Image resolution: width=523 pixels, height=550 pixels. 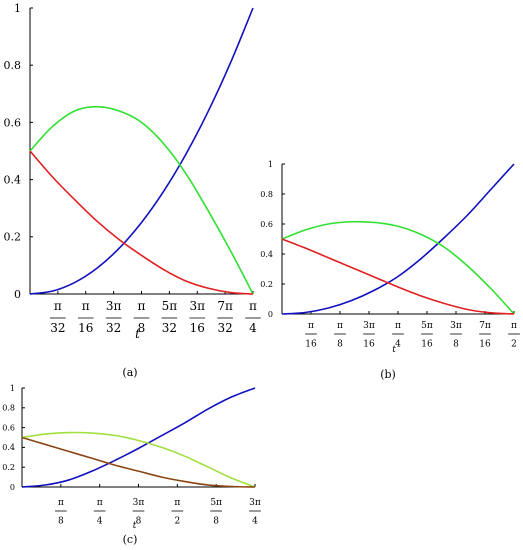 I want to click on panel-caption: (b), so click(x=388, y=374).